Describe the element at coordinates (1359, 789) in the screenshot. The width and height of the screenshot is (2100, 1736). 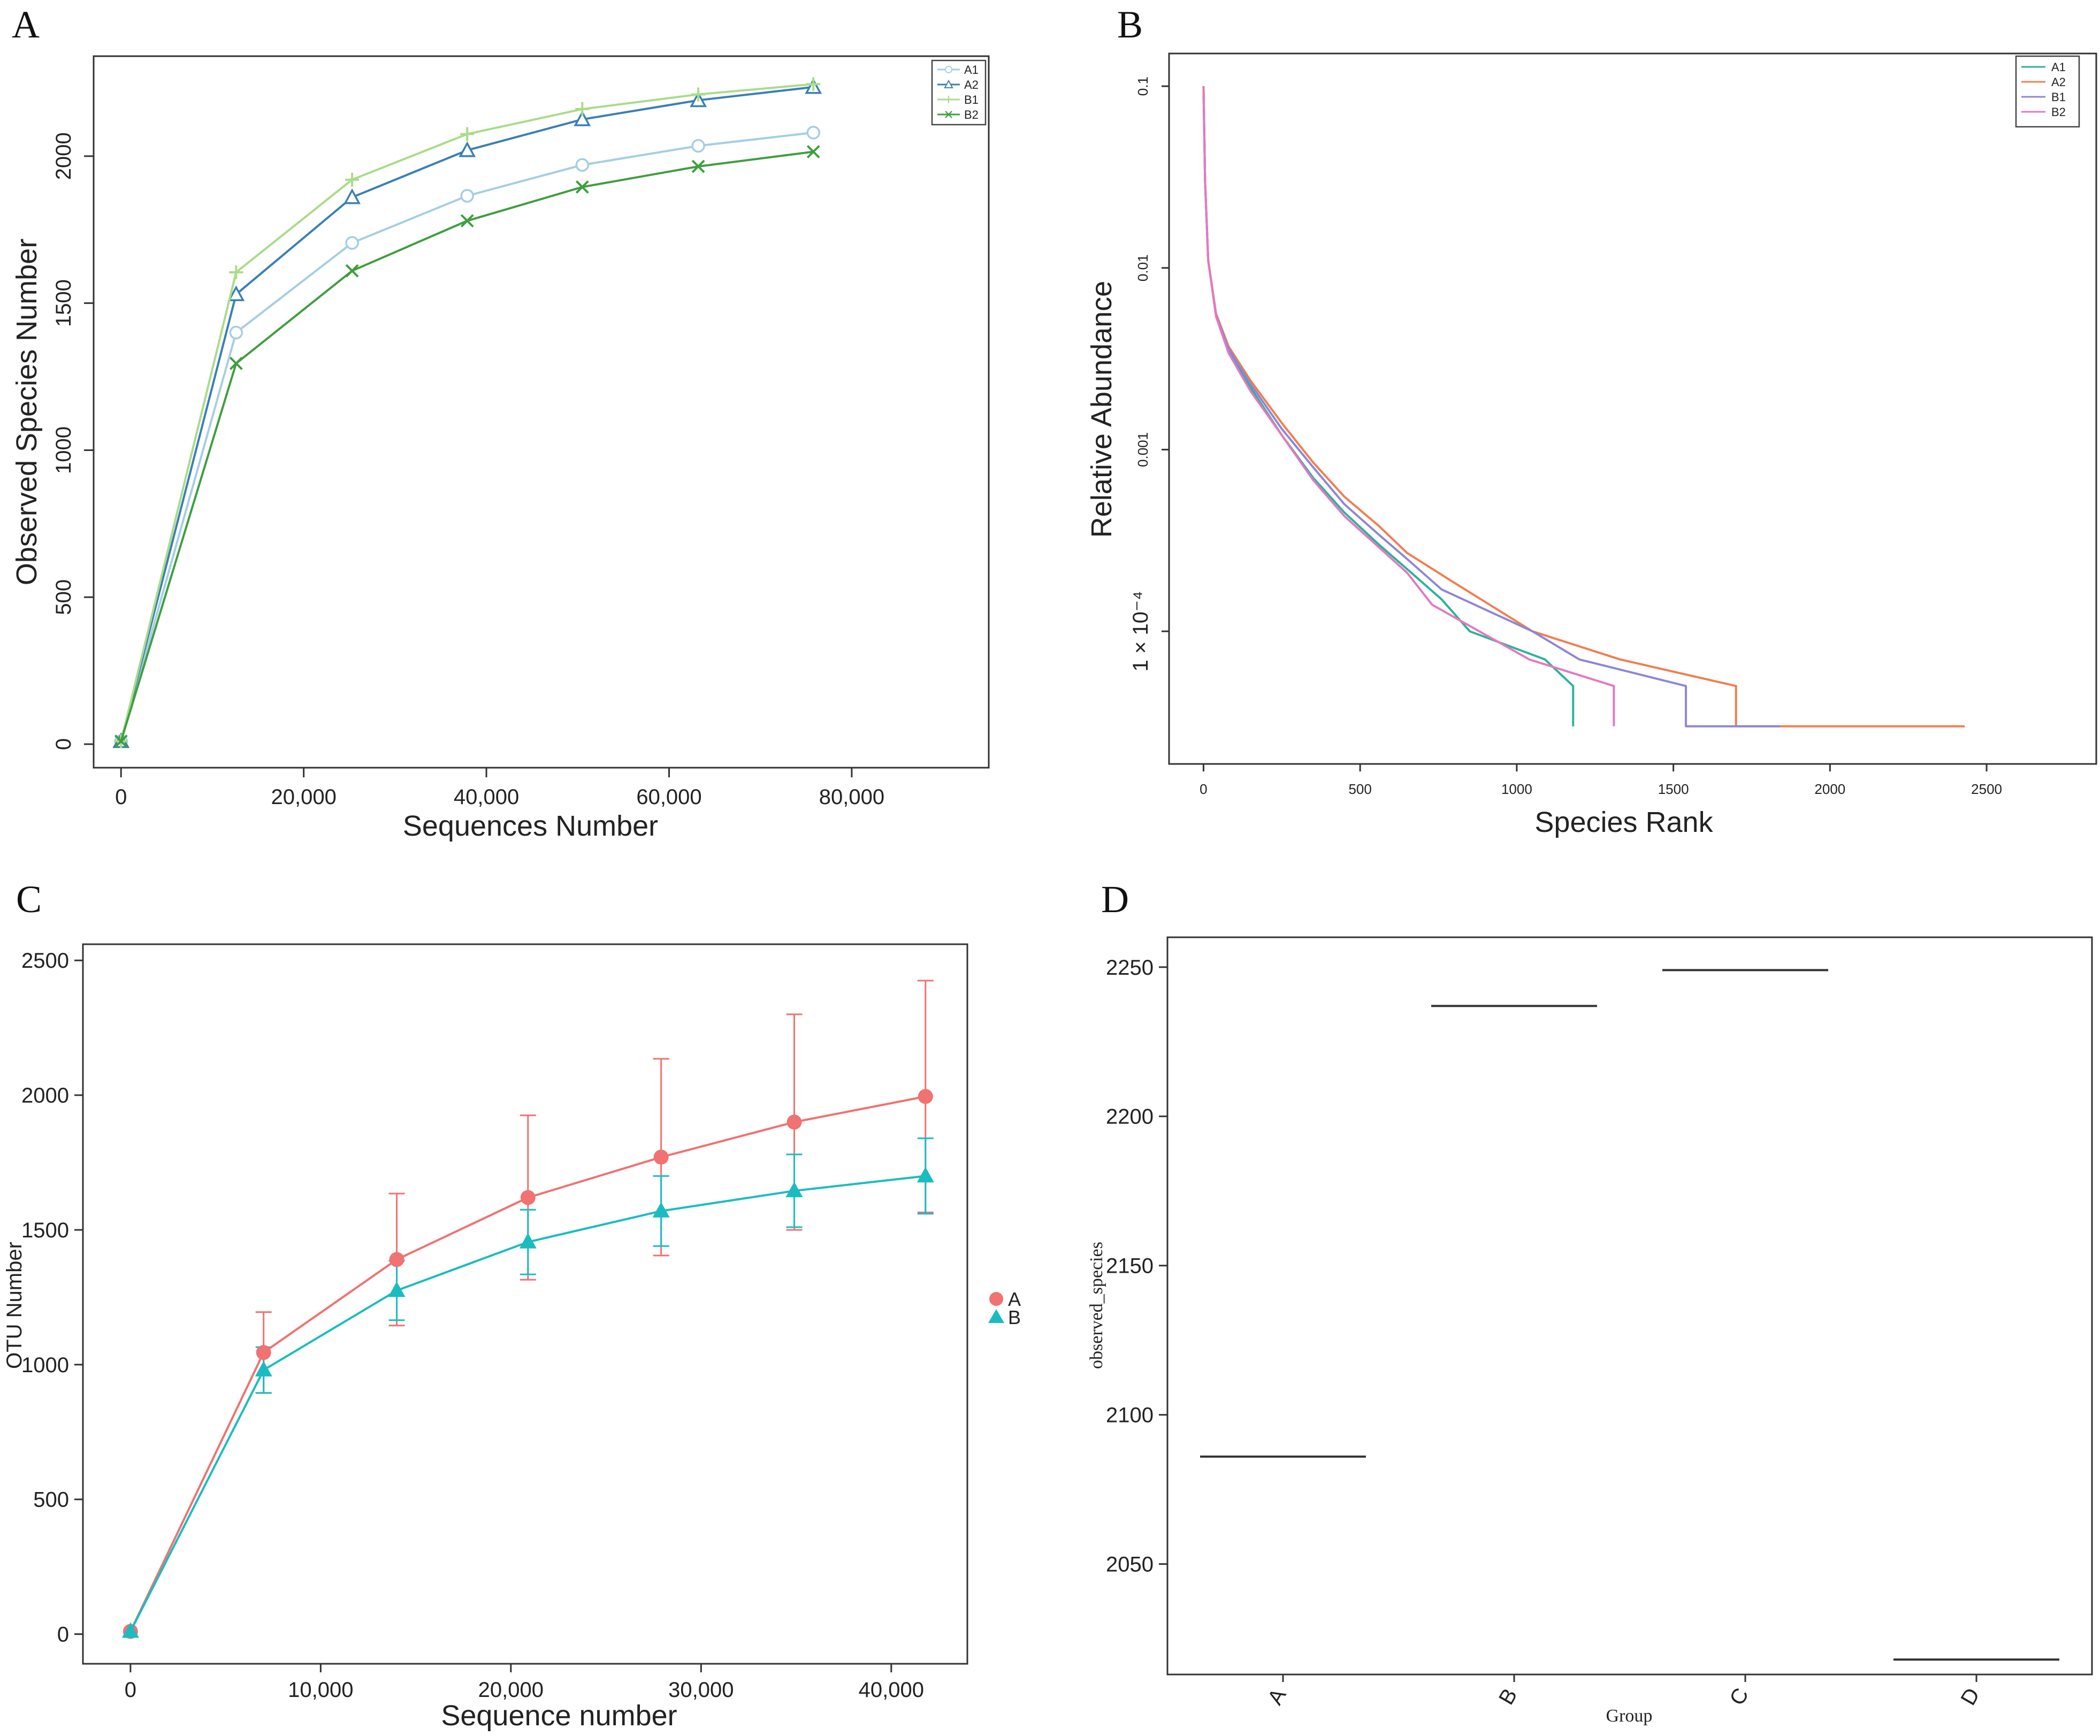
I see `x-tick-label: 500` at that location.